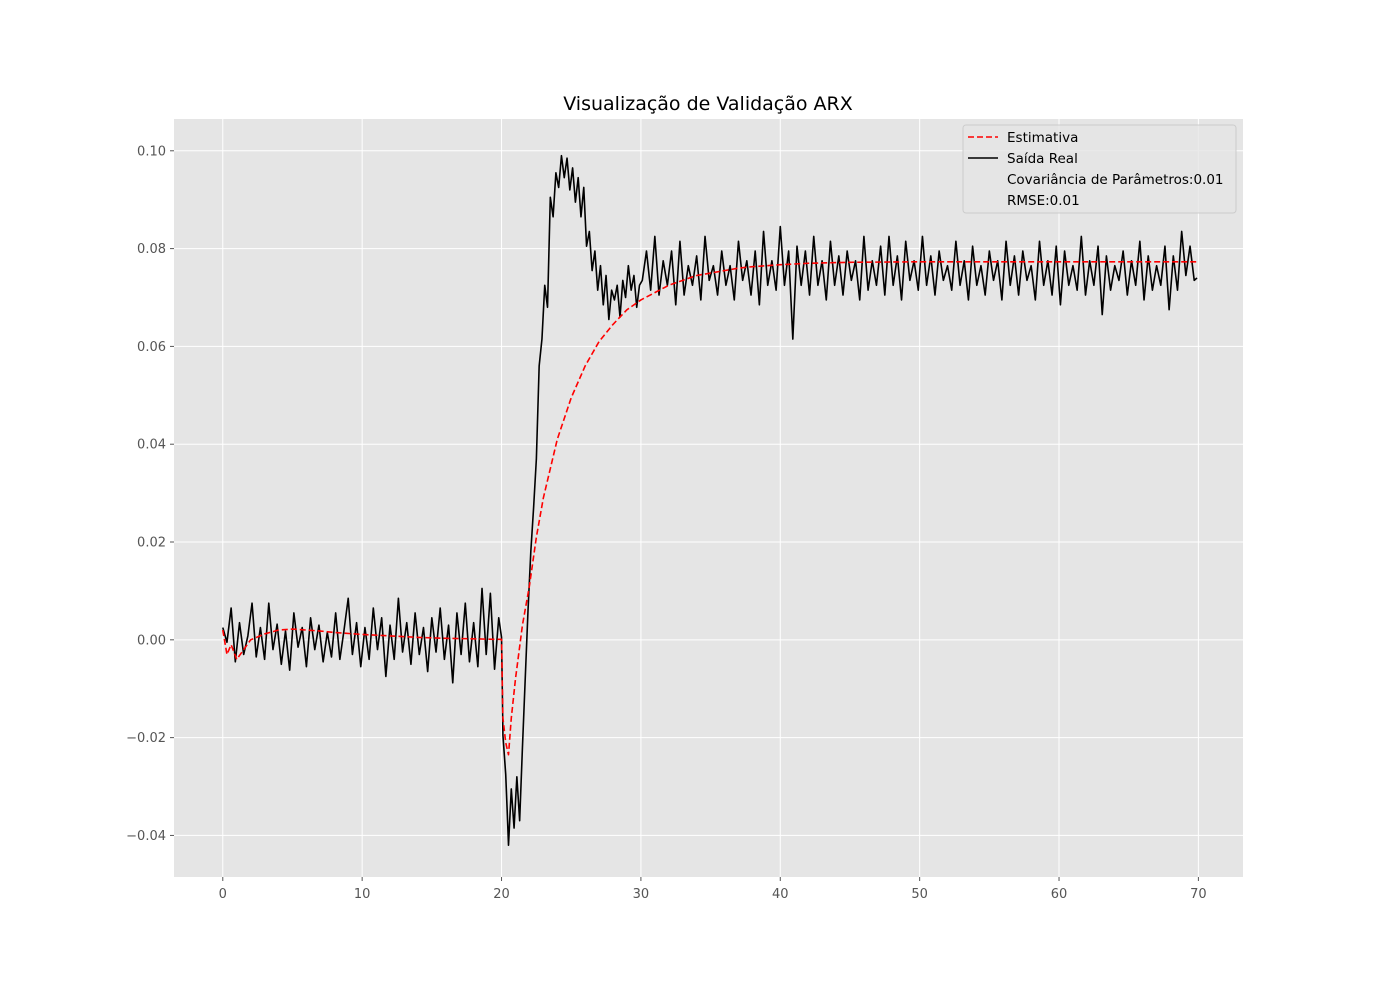 This screenshot has width=1381, height=986. Describe the element at coordinates (362, 894) in the screenshot. I see `x-tick-label: 10` at that location.